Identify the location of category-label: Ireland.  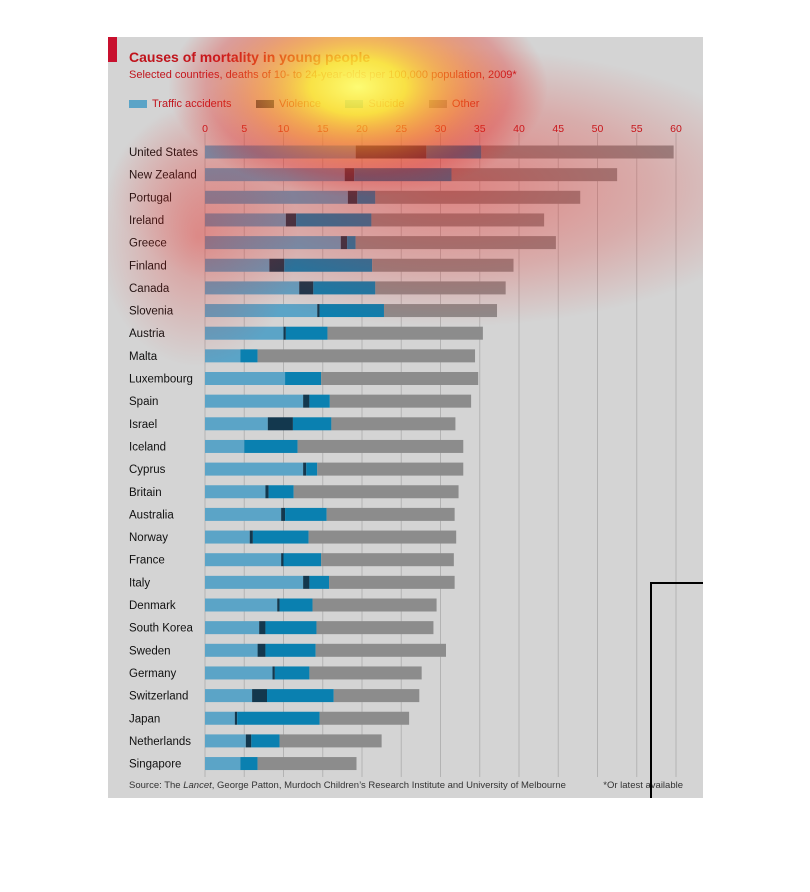
(146, 221).